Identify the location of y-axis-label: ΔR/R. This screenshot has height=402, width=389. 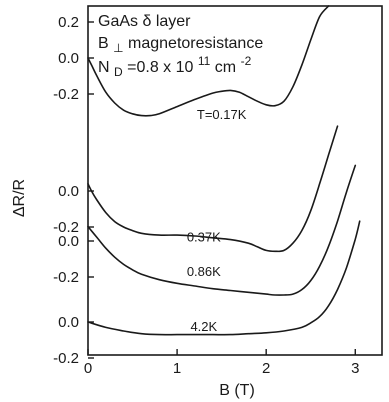
(19, 198).